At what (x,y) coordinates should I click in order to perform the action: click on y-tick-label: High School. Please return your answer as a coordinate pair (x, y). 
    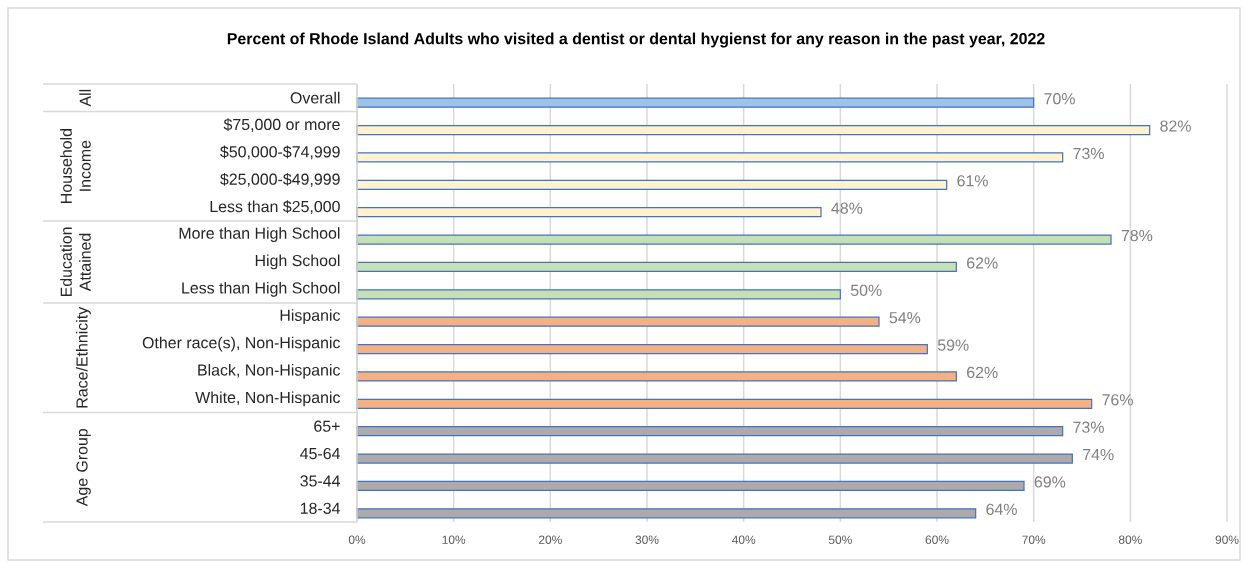
    Looking at the image, I should click on (297, 262).